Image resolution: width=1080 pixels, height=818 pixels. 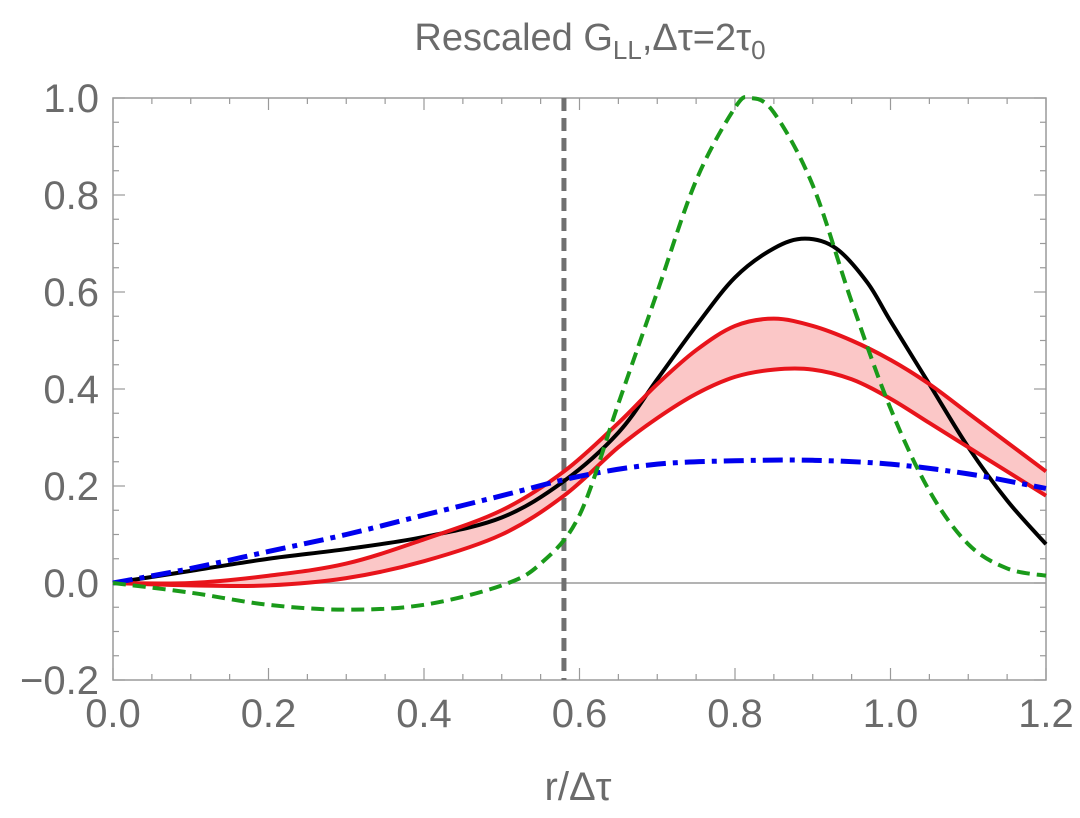 What do you see at coordinates (589, 41) in the screenshot?
I see `chart-title: Rescaled GLL,Δτ=2τ0` at bounding box center [589, 41].